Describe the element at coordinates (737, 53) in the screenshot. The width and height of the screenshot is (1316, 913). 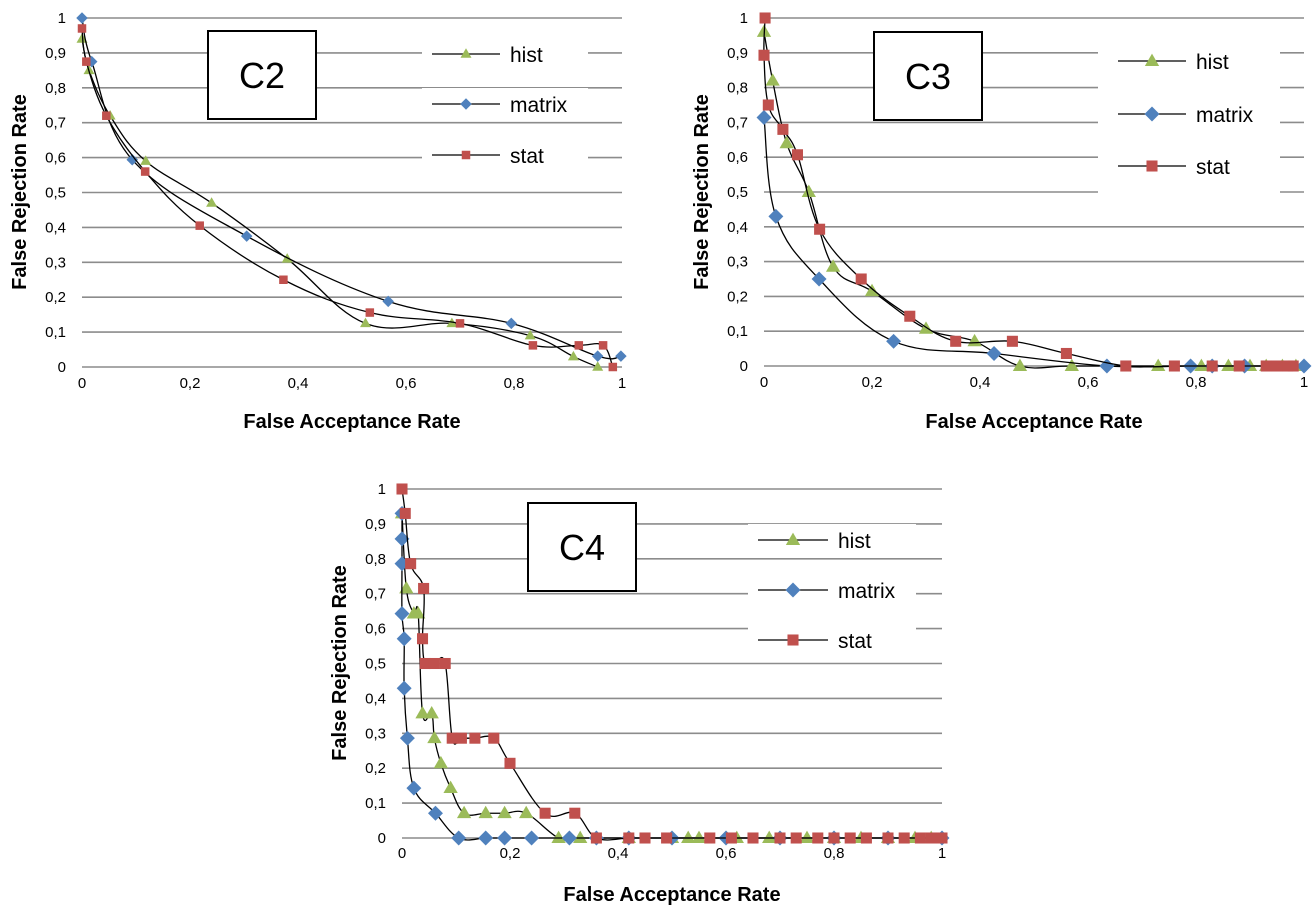
I see `y-tick-label: 0,9` at that location.